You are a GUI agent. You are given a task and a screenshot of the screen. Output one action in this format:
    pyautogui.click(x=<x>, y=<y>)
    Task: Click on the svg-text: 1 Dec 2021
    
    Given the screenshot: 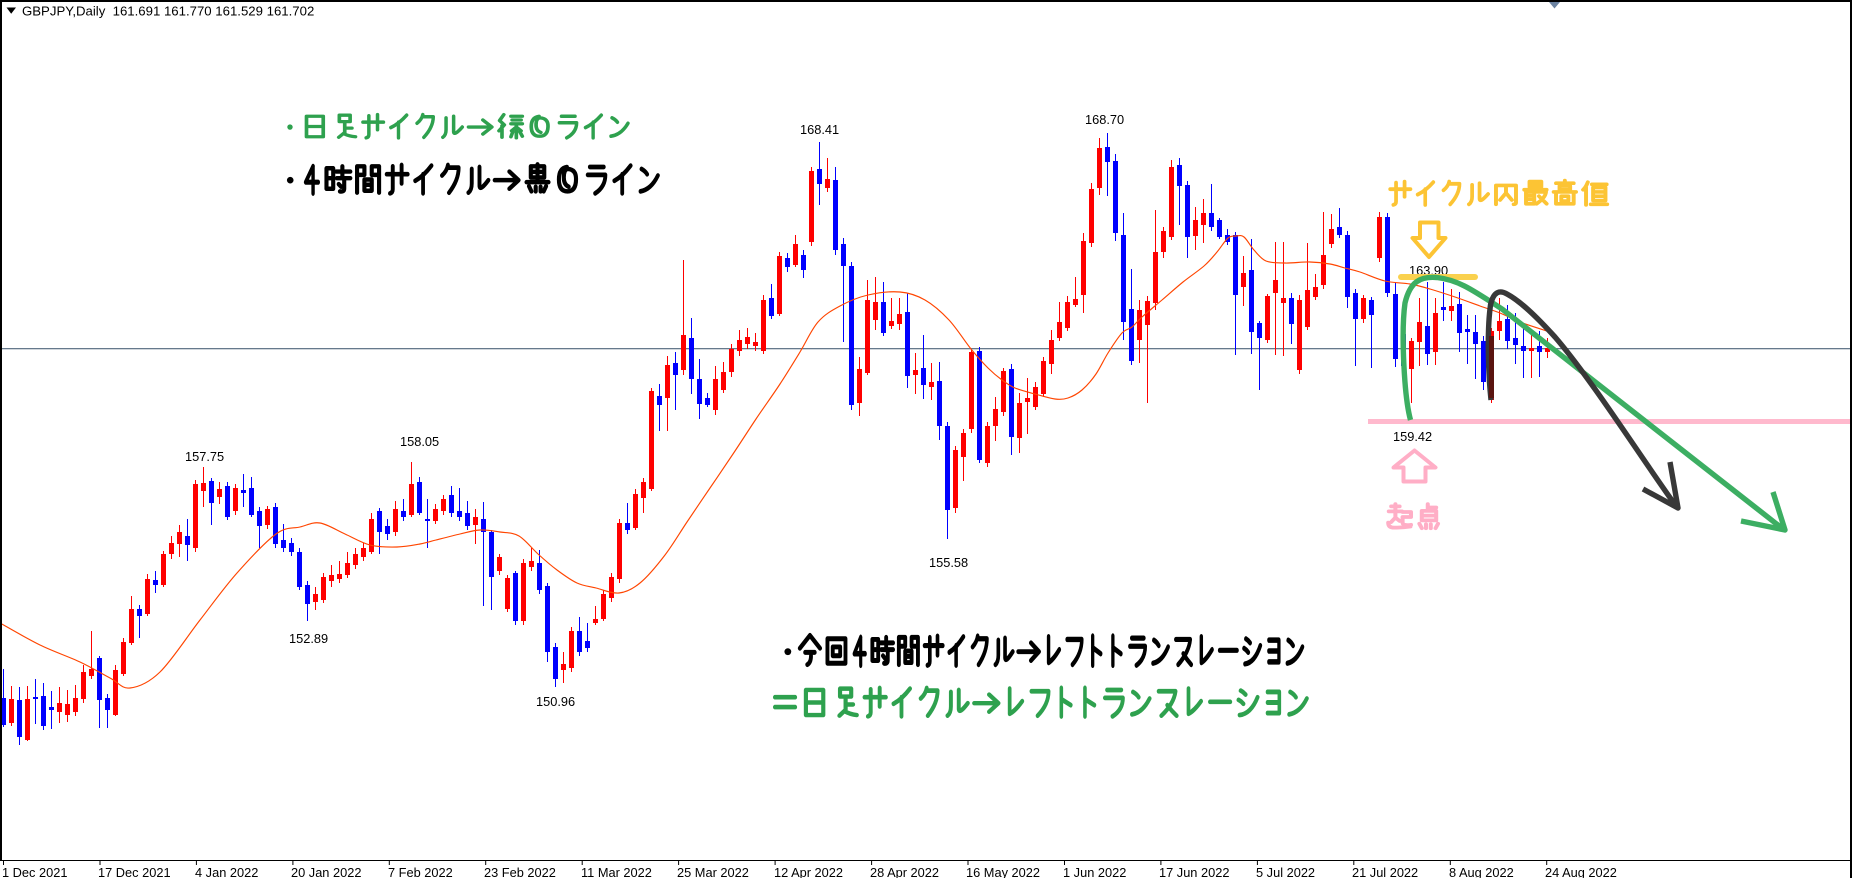 What is the action you would take?
    pyautogui.click(x=34, y=871)
    